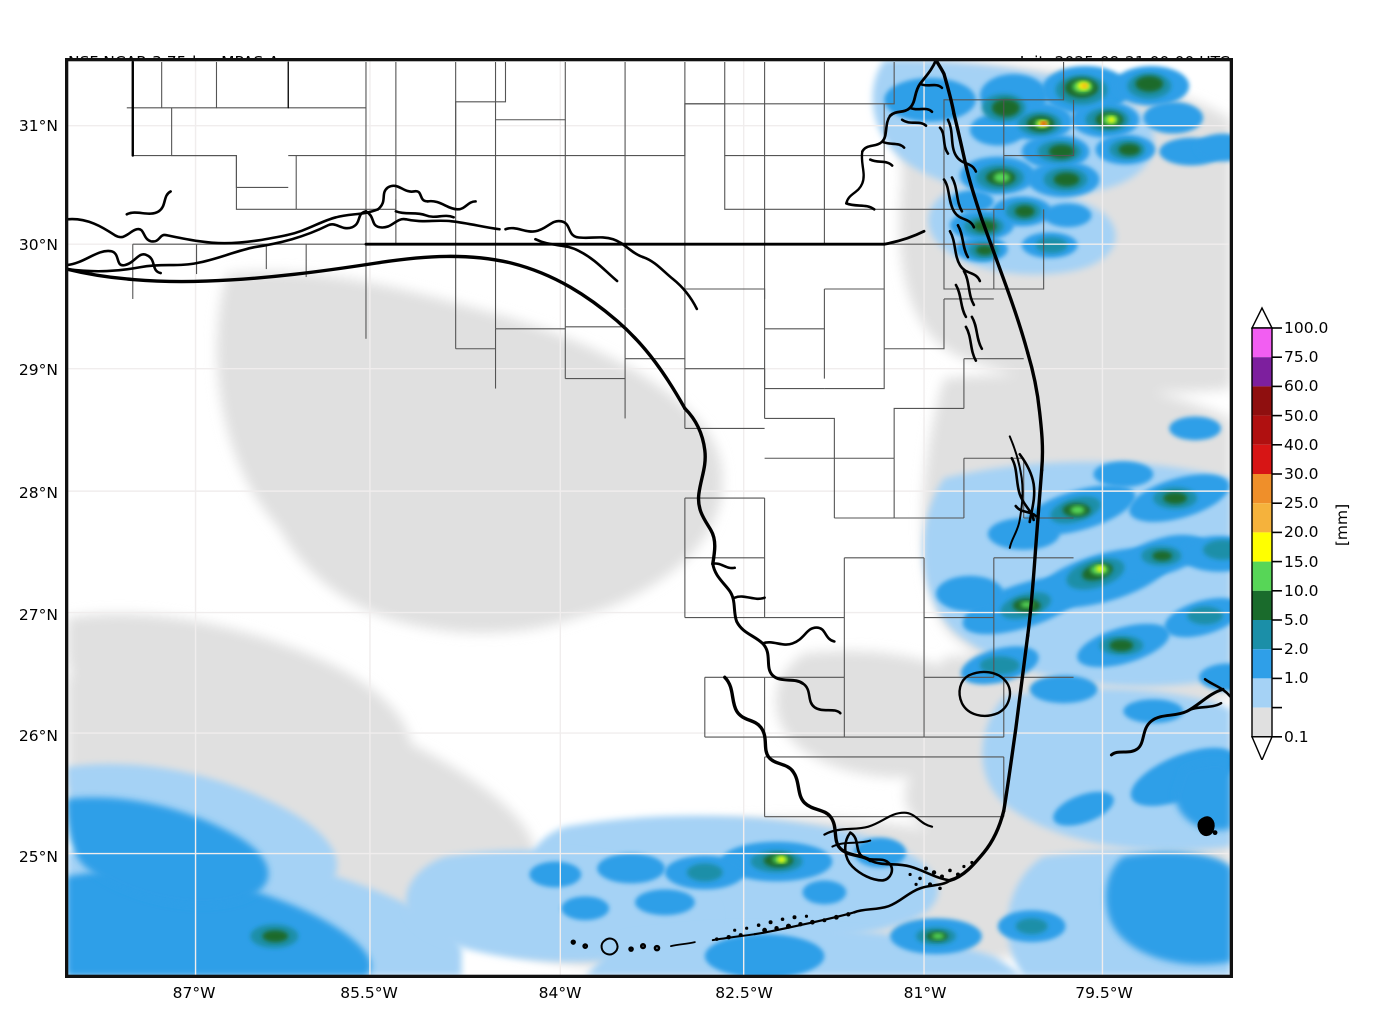  Describe the element at coordinates (1296, 737) in the screenshot. I see `colorbar-tick-0.1: 0.1` at that location.